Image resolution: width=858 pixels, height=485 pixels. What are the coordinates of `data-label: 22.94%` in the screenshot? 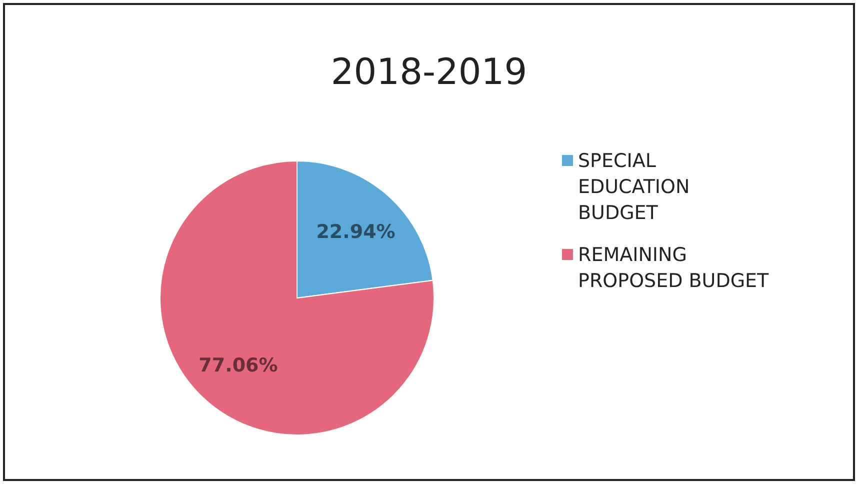 It's located at (356, 231).